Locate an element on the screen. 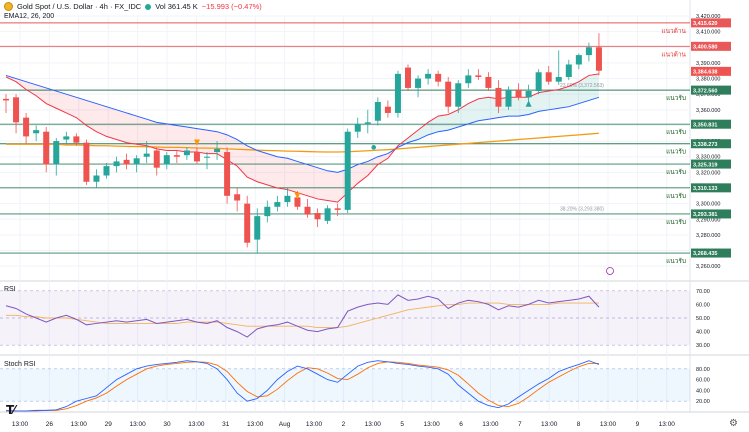  event-icon is located at coordinates (610, 271).